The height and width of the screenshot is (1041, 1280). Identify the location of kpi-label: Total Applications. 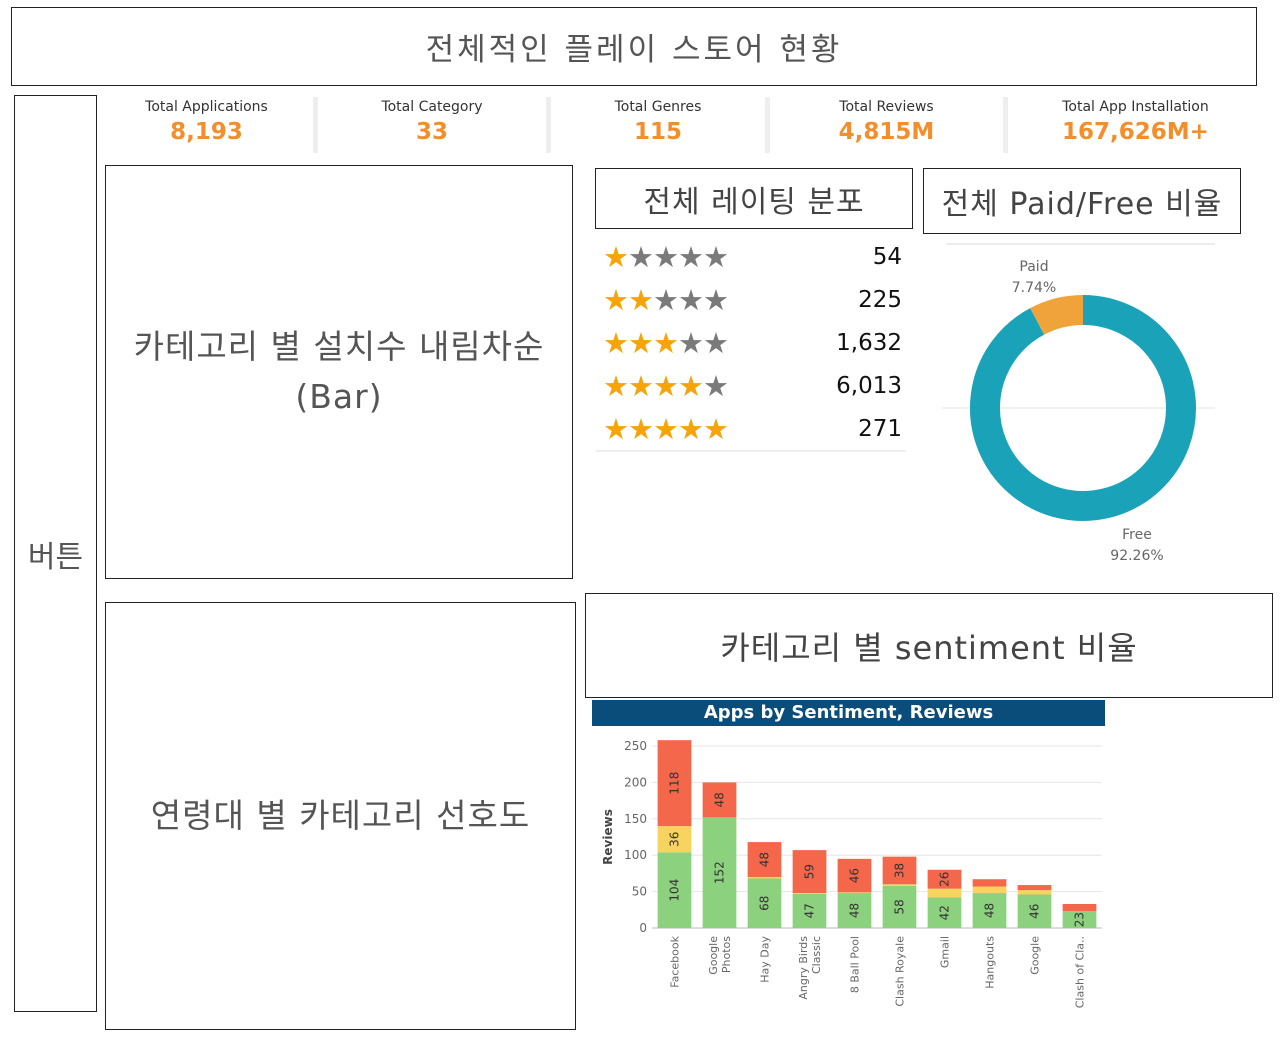
(206, 107).